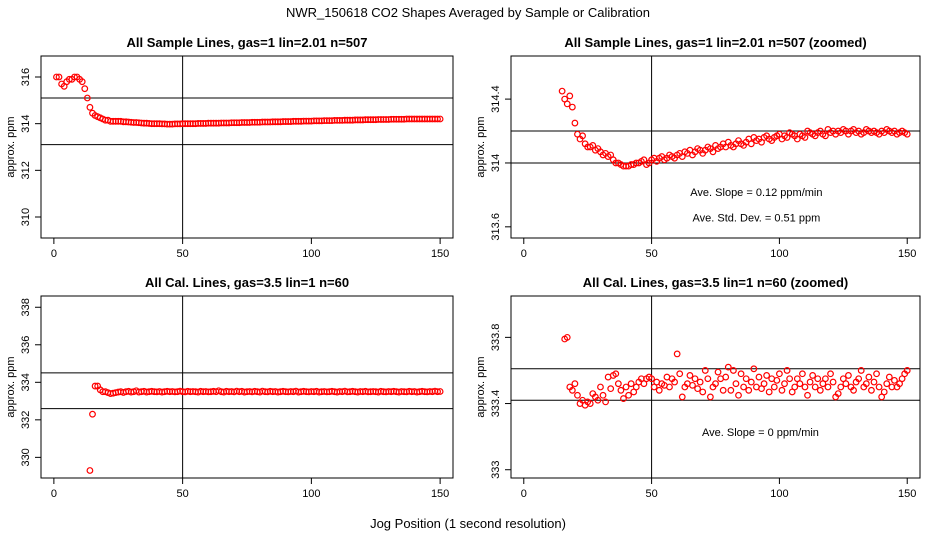 The width and height of the screenshot is (936, 540). I want to click on y-tick-label: 333.4, so click(496, 404).